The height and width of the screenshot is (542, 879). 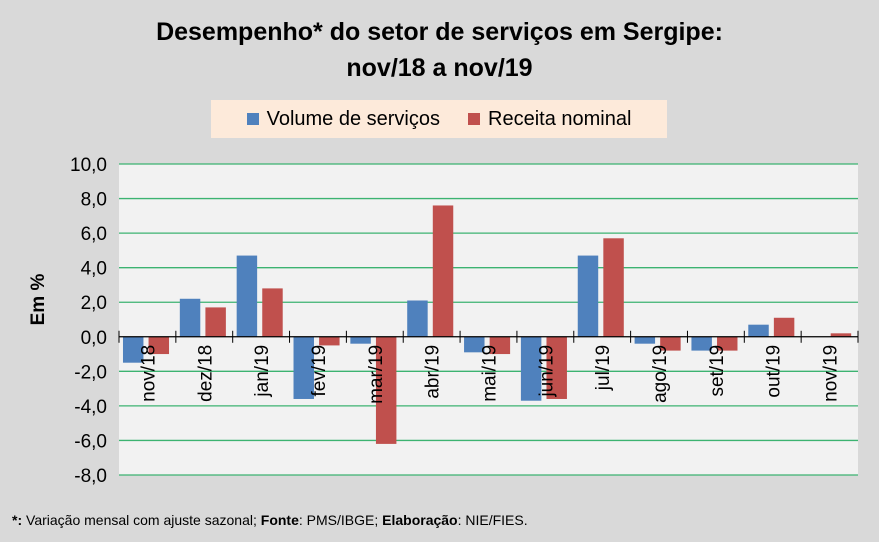 What do you see at coordinates (90, 372) in the screenshot?
I see `y-tick-label: -2,0` at bounding box center [90, 372].